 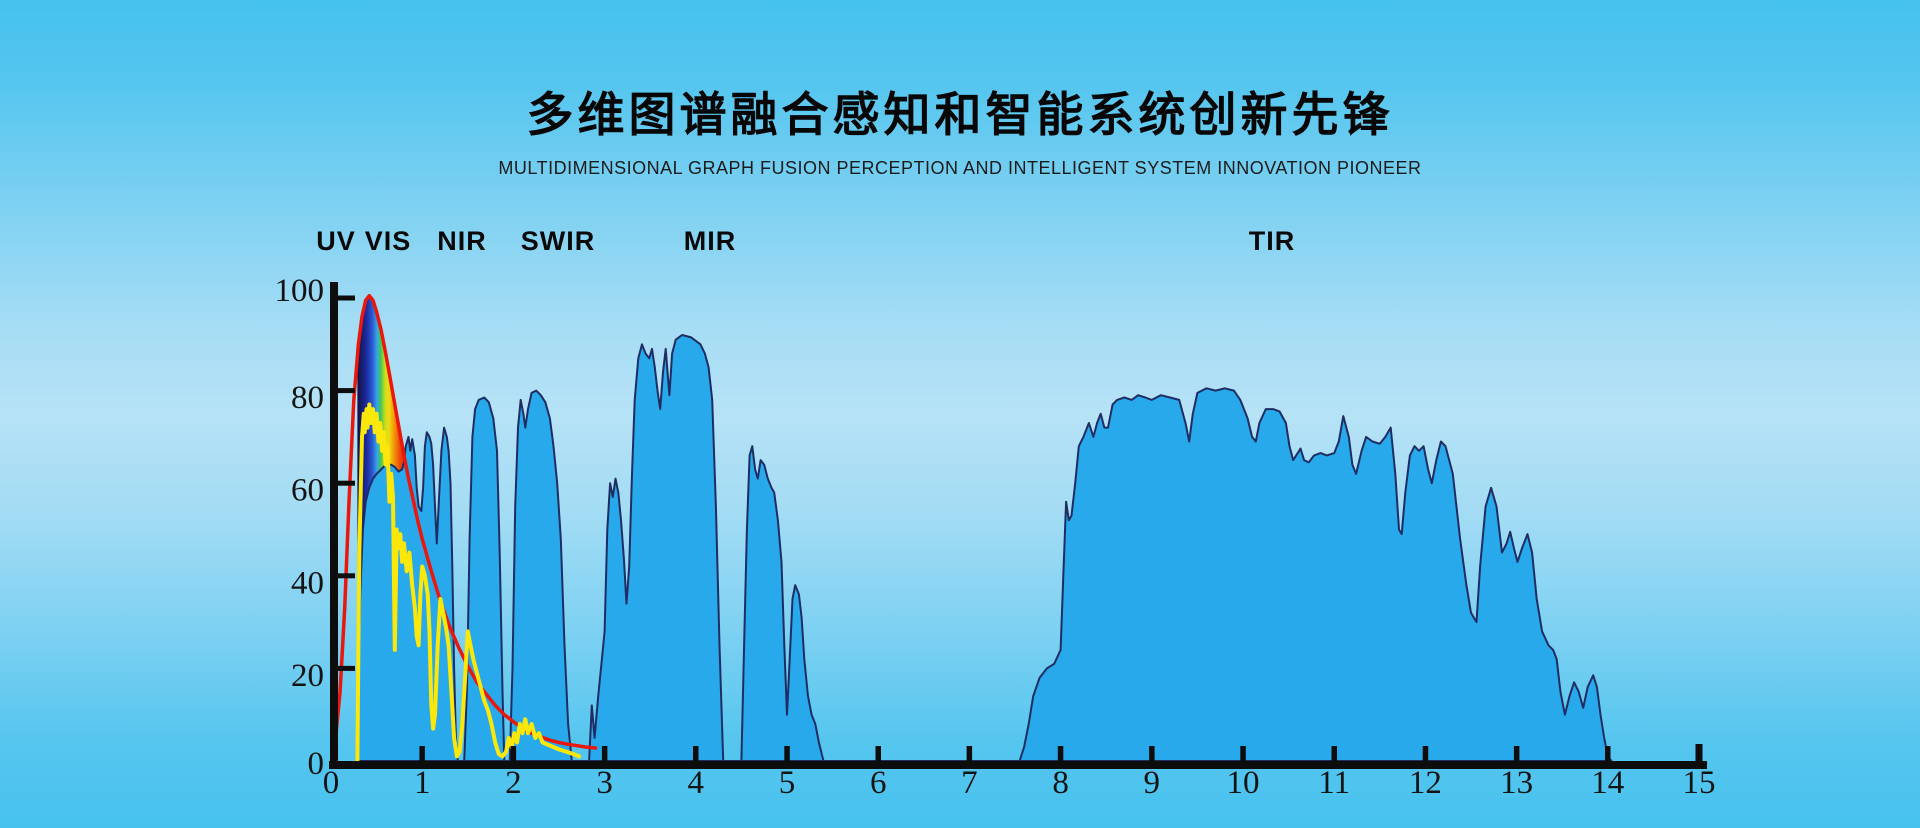 I want to click on svg-text: 6, so click(x=878, y=783).